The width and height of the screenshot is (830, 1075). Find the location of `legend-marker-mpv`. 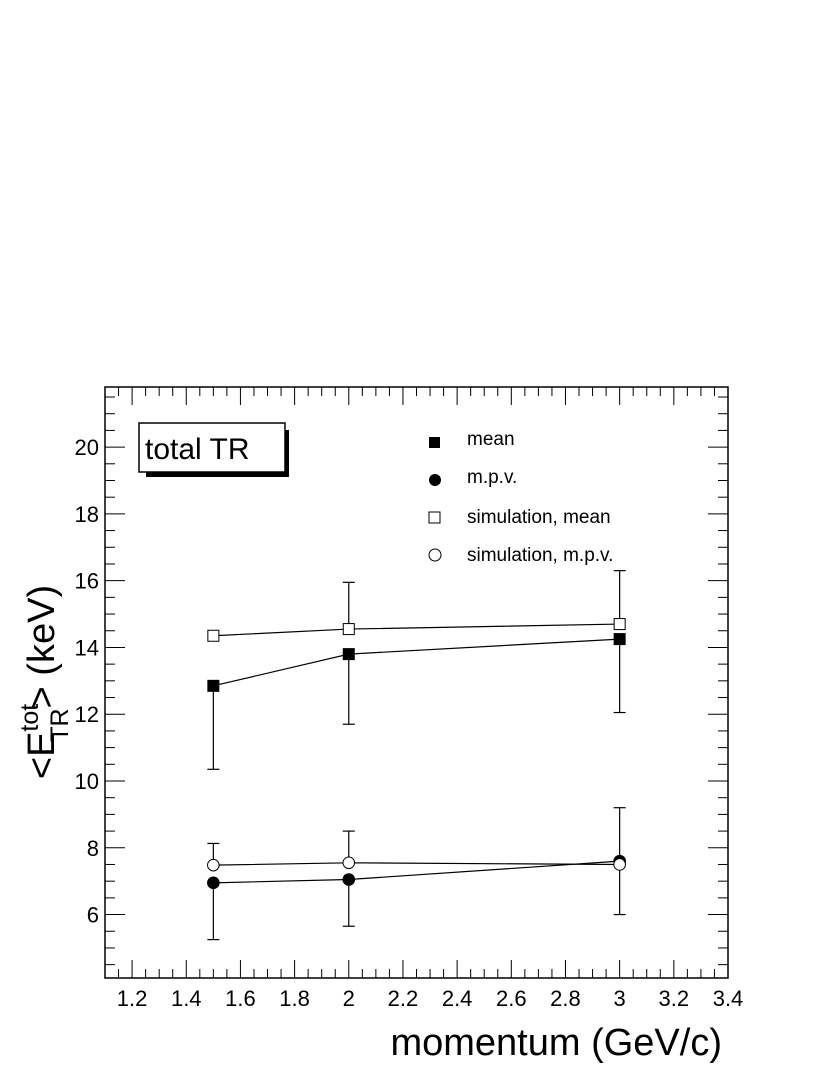

legend-marker-mpv is located at coordinates (435, 480).